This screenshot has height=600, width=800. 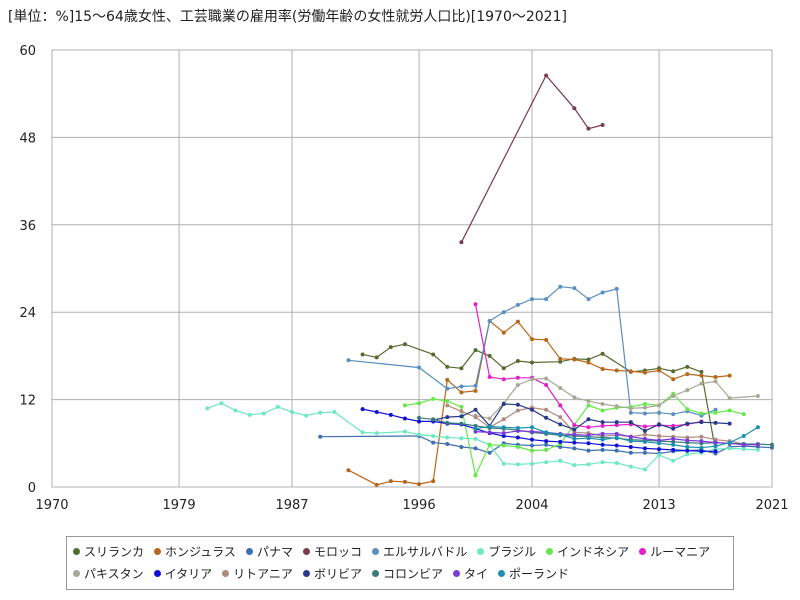 What do you see at coordinates (659, 505) in the screenshot?
I see `x-tick-label: 2013` at bounding box center [659, 505].